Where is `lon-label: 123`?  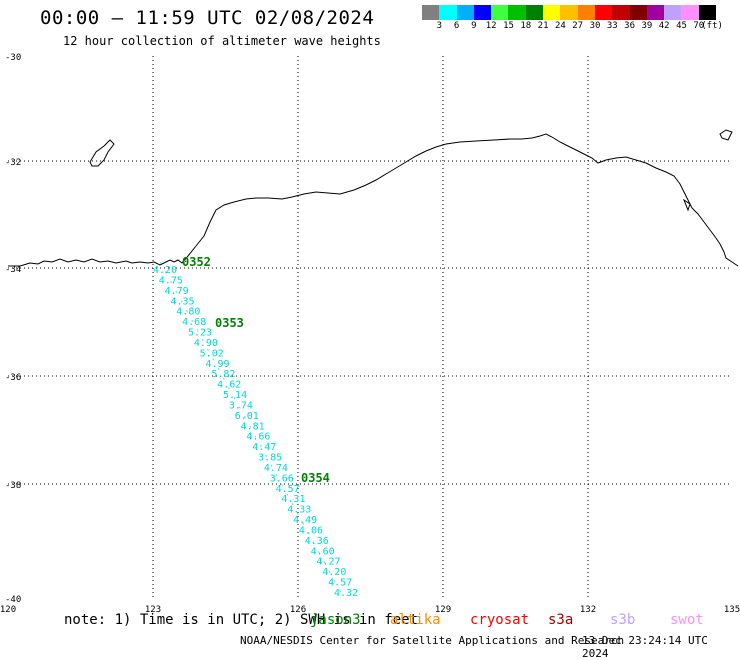 lon-label: 123 is located at coordinates (153, 610).